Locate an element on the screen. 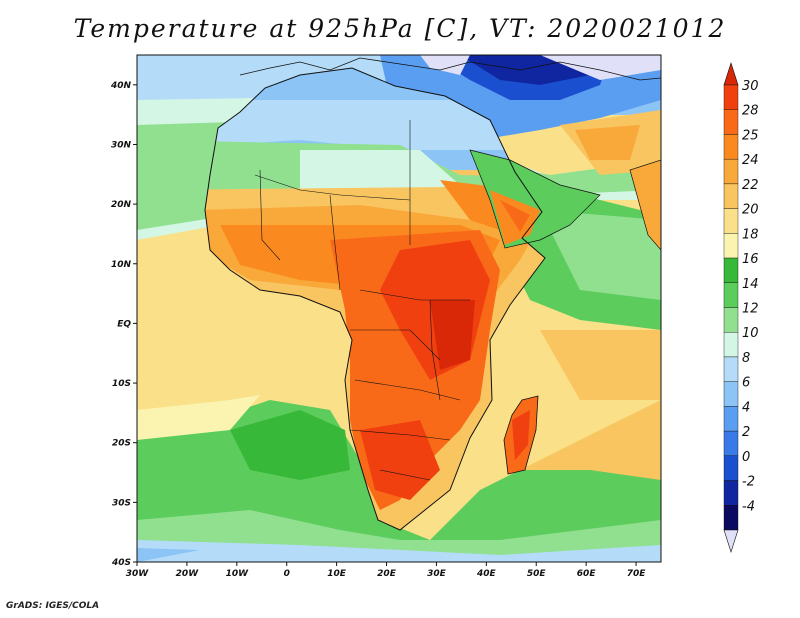  y-tick-label: 40S is located at coordinates (121, 563).